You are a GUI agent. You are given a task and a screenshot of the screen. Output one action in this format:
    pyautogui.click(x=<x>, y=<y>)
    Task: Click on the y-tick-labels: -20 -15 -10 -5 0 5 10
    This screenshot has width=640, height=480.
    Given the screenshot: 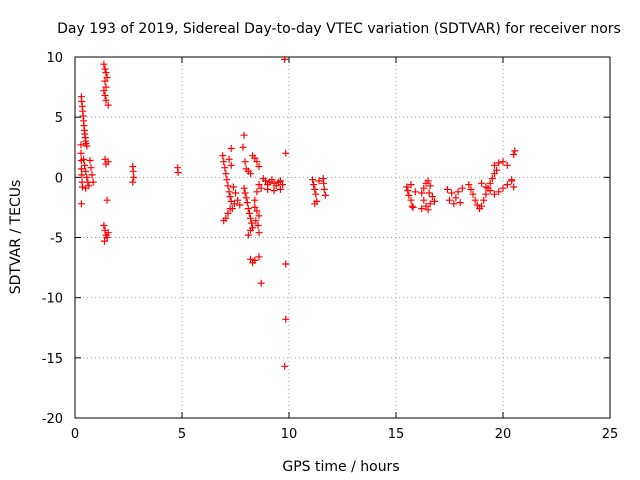 What is the action you would take?
    pyautogui.click(x=52, y=239)
    